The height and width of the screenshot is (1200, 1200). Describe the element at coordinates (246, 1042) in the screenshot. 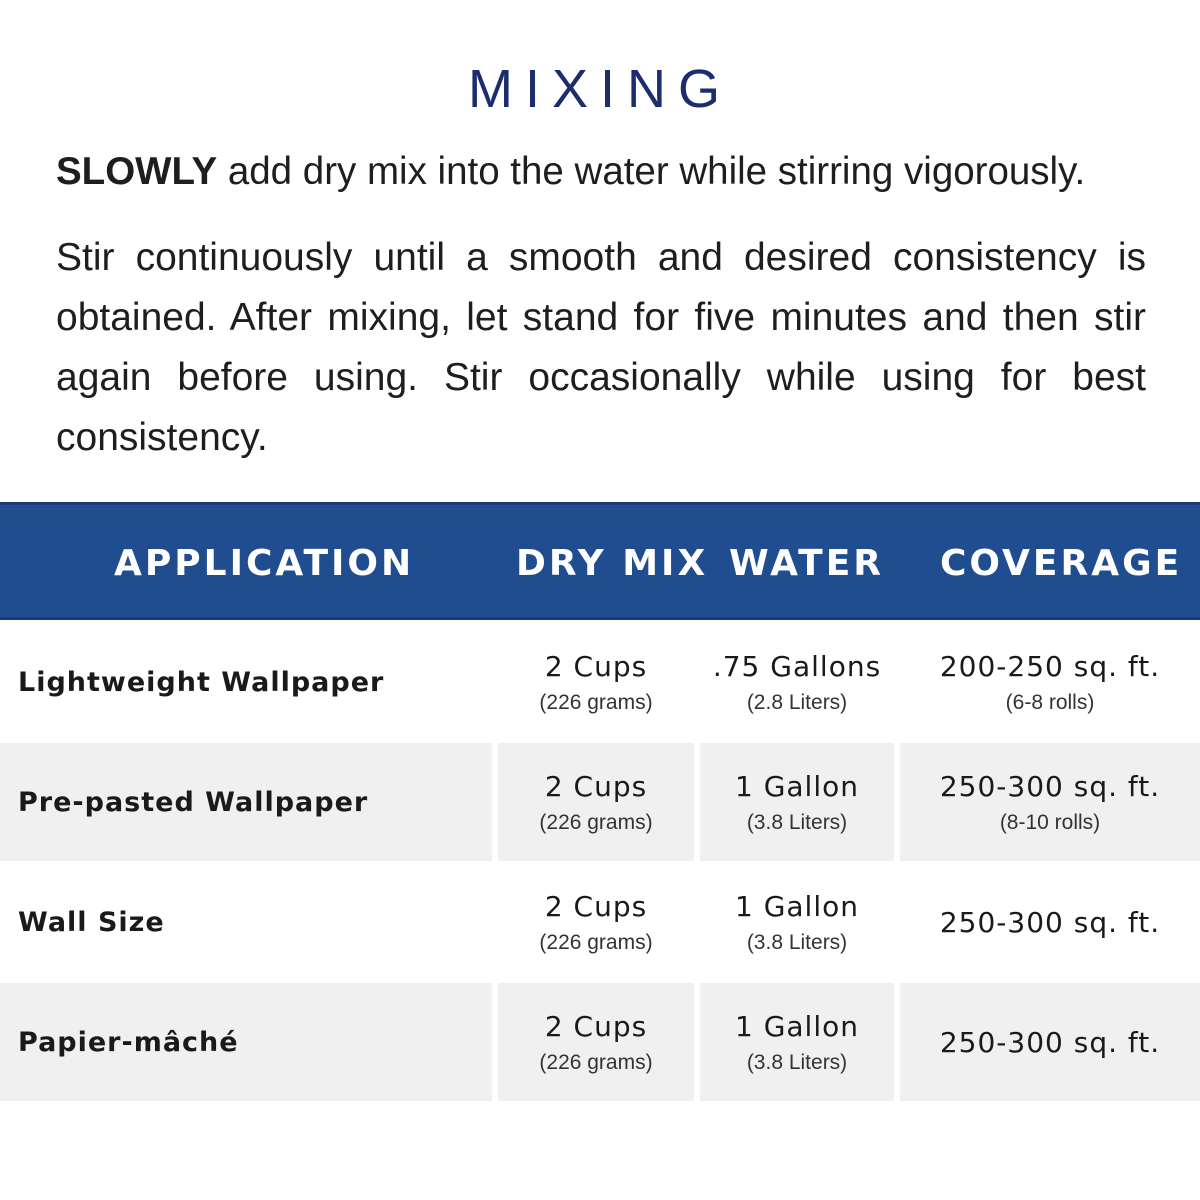

I see `application-cell: Papier-mâché` at that location.